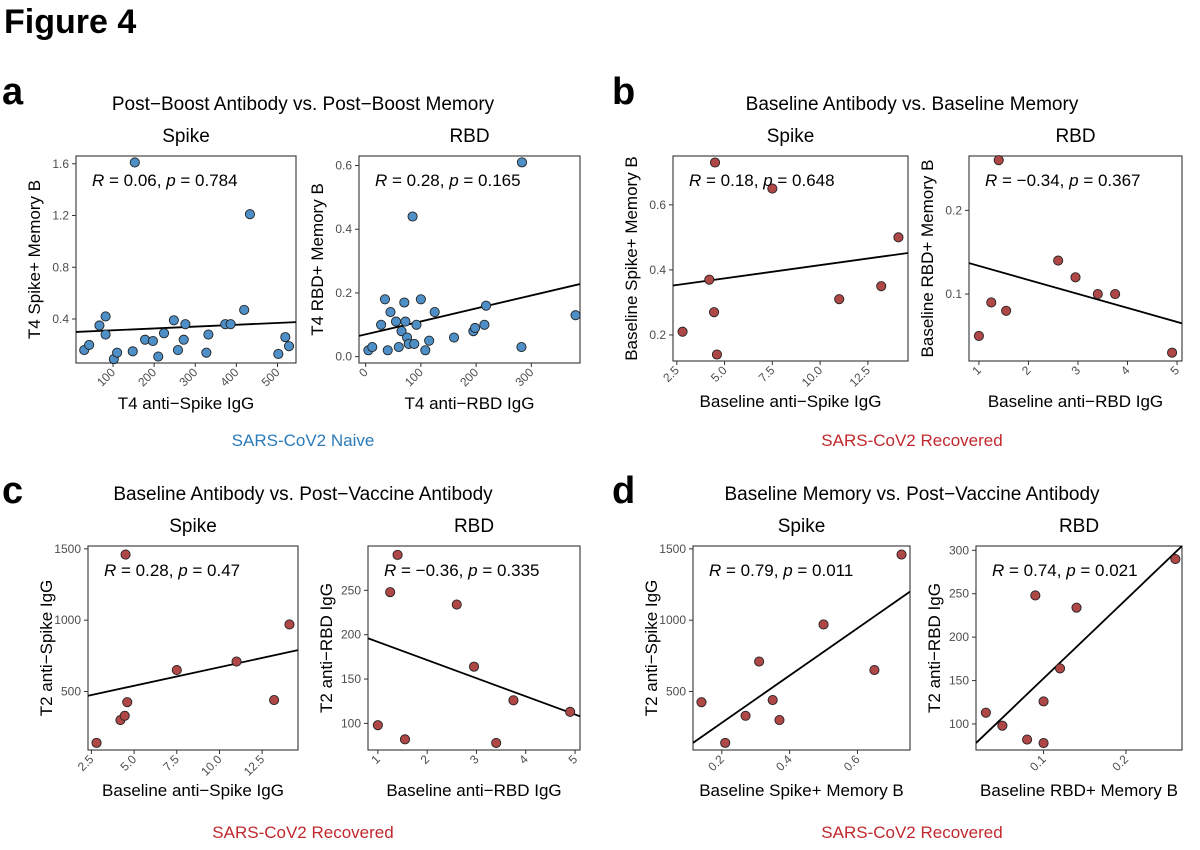 The width and height of the screenshot is (1200, 850). I want to click on y-tick-label: 250, so click(959, 594).